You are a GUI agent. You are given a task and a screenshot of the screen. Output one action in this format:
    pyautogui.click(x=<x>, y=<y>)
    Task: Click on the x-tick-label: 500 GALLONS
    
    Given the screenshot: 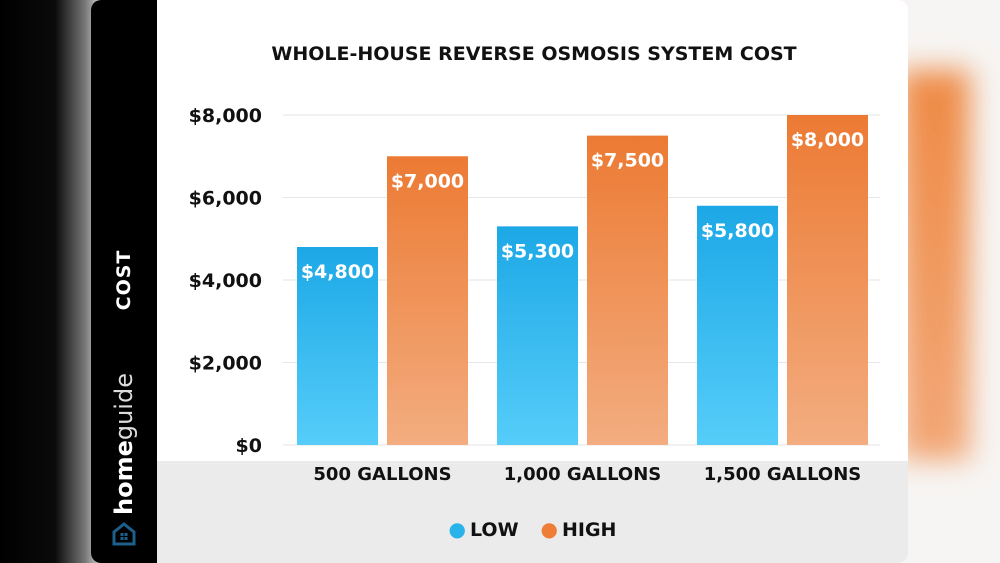 What is the action you would take?
    pyautogui.click(x=382, y=474)
    